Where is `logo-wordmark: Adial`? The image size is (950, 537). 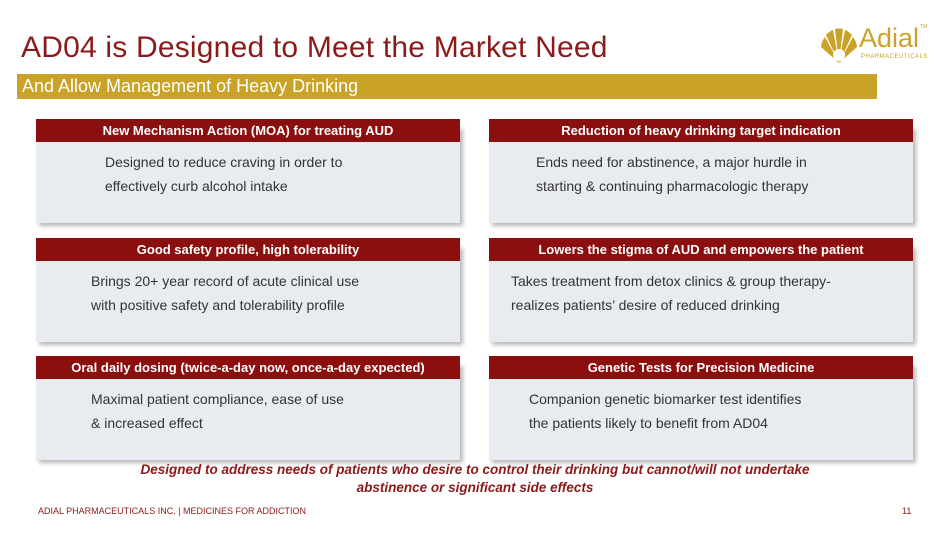
logo-wordmark: Adial is located at coordinates (889, 38).